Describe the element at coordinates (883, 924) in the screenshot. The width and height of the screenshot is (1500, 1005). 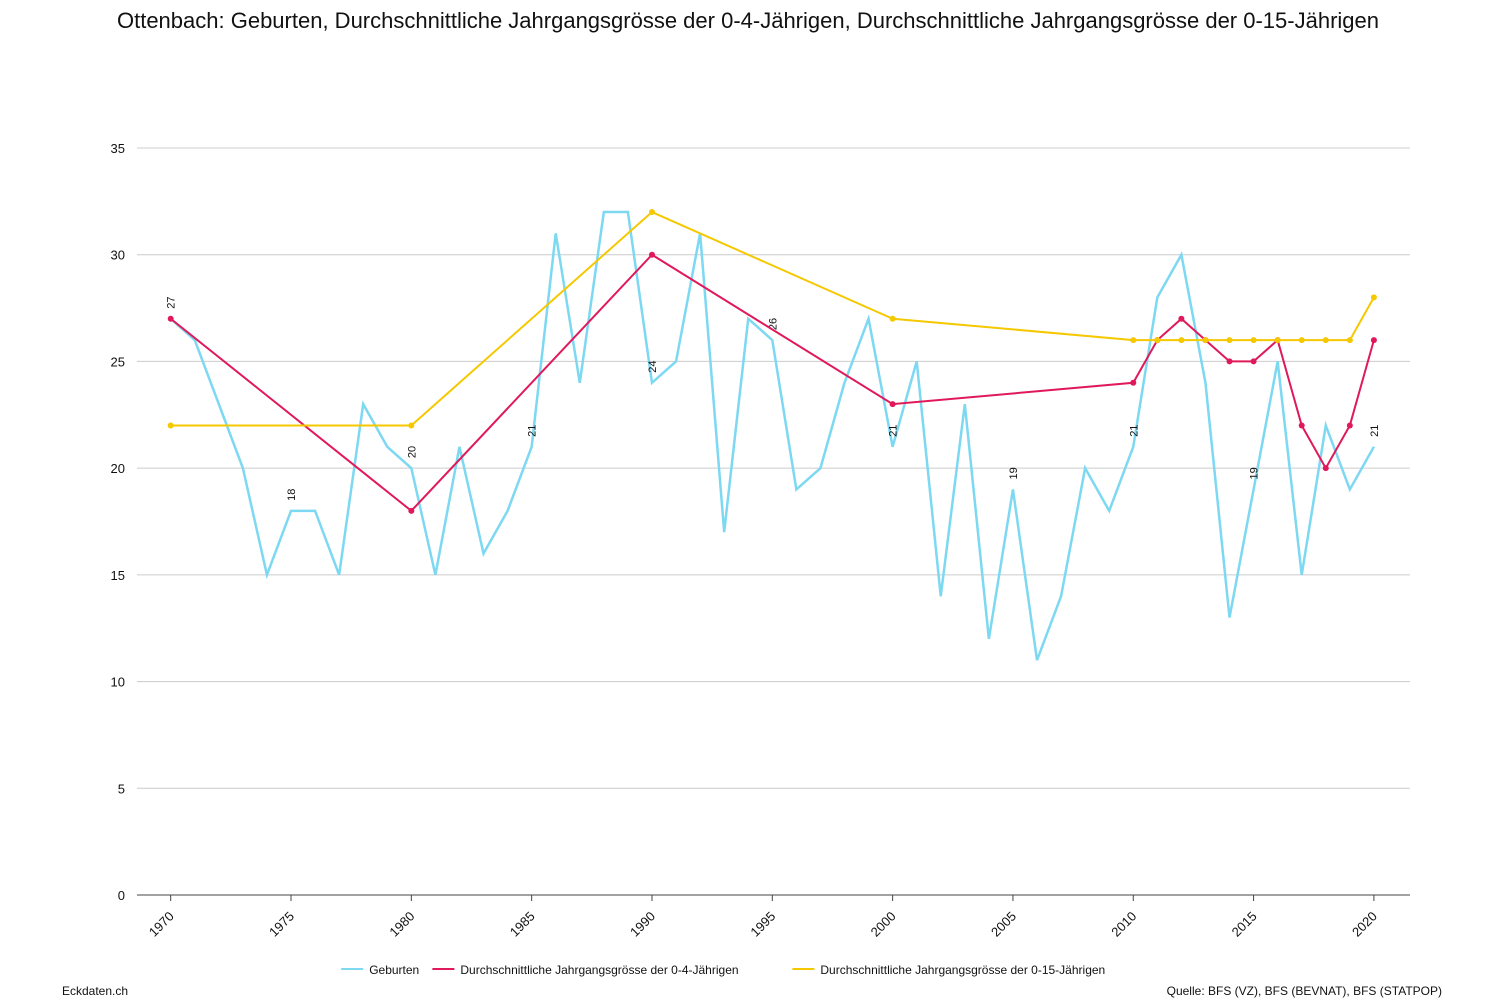
I see `x-tick-label: 2000` at that location.